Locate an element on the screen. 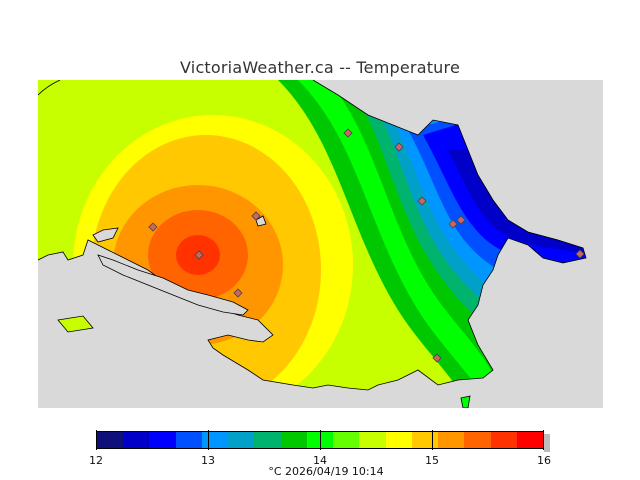 This screenshot has height=480, width=640. legend-tick-label: 16 is located at coordinates (544, 460).